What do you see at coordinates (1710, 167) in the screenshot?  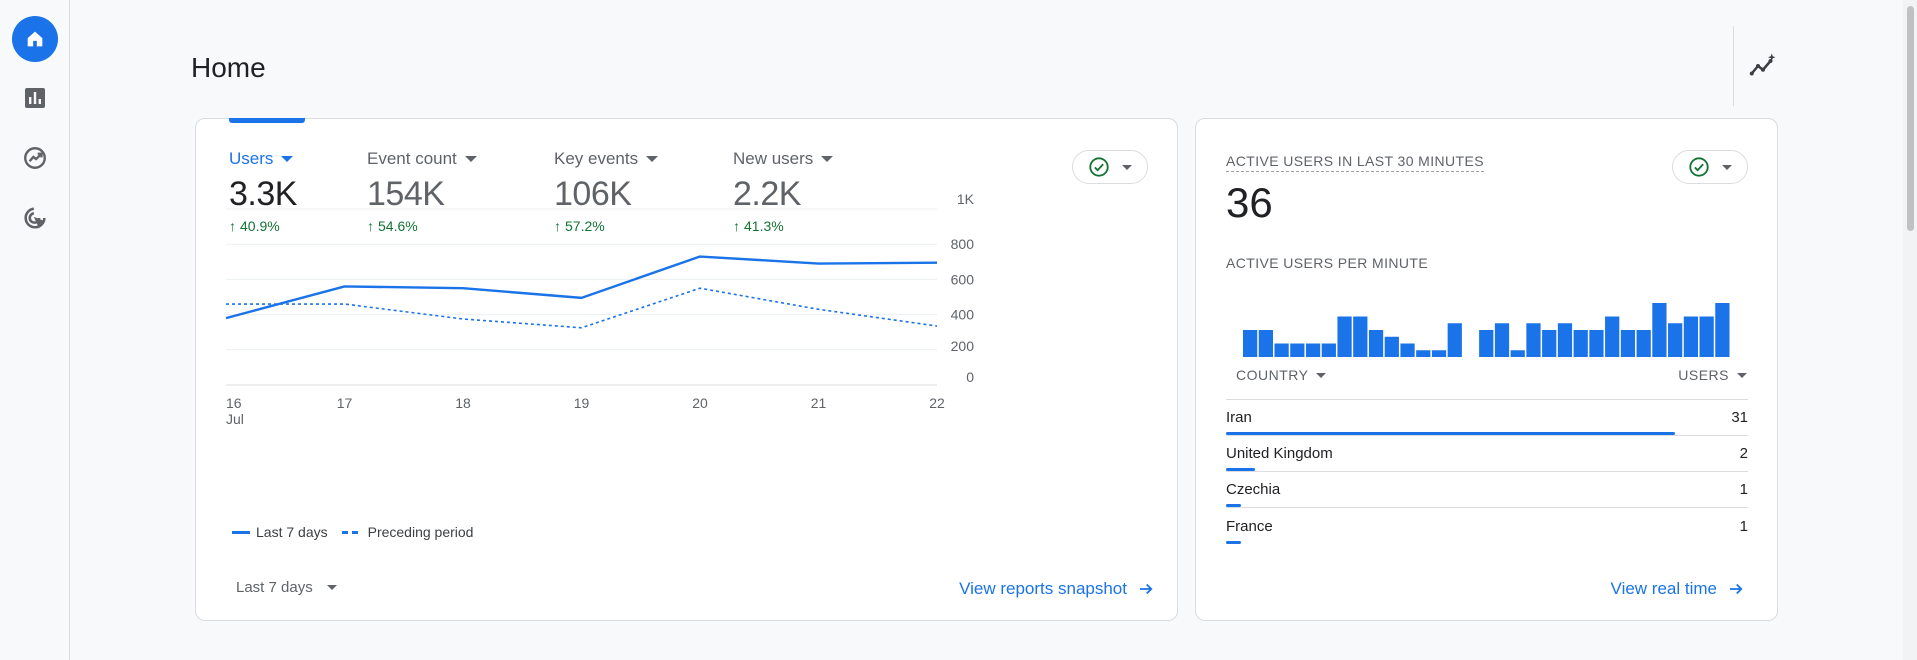 I see `realtime-data-quality-dropdown` at bounding box center [1710, 167].